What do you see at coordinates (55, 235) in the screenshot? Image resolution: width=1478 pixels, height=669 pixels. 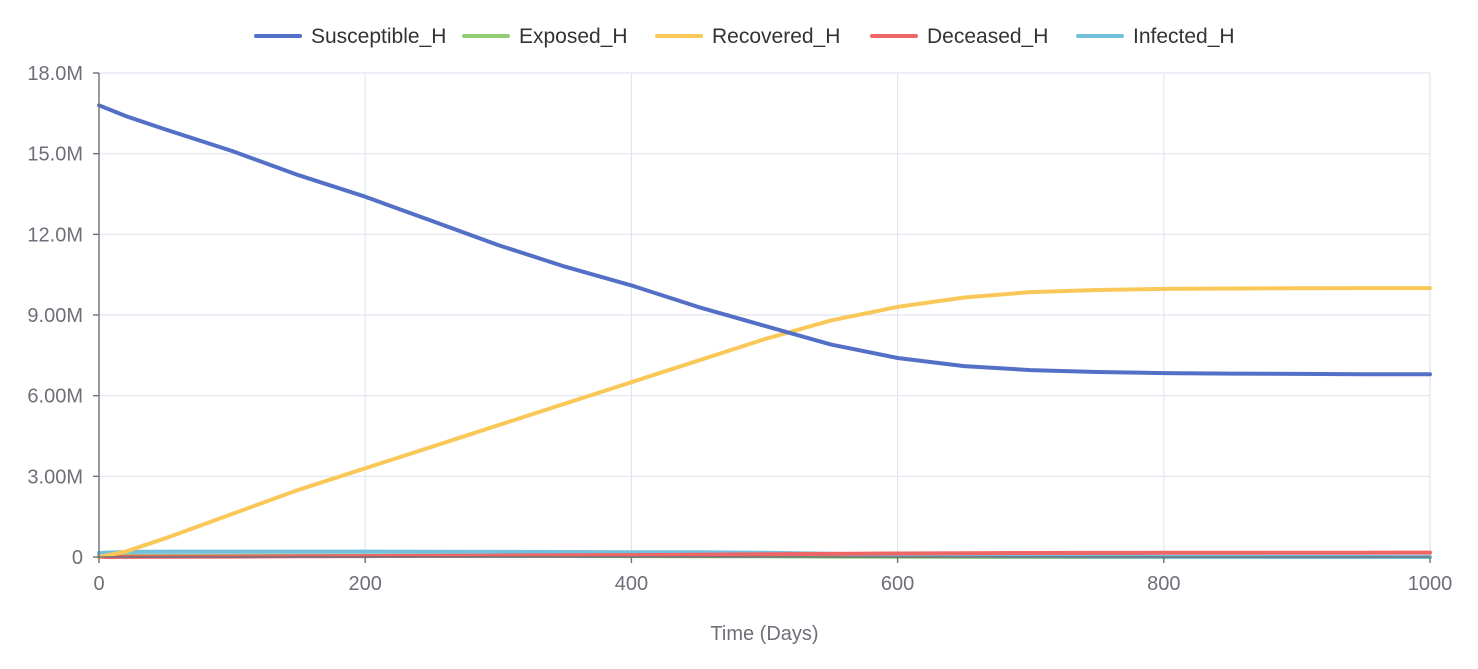 I see `y-tick-label: 12.0M` at bounding box center [55, 235].